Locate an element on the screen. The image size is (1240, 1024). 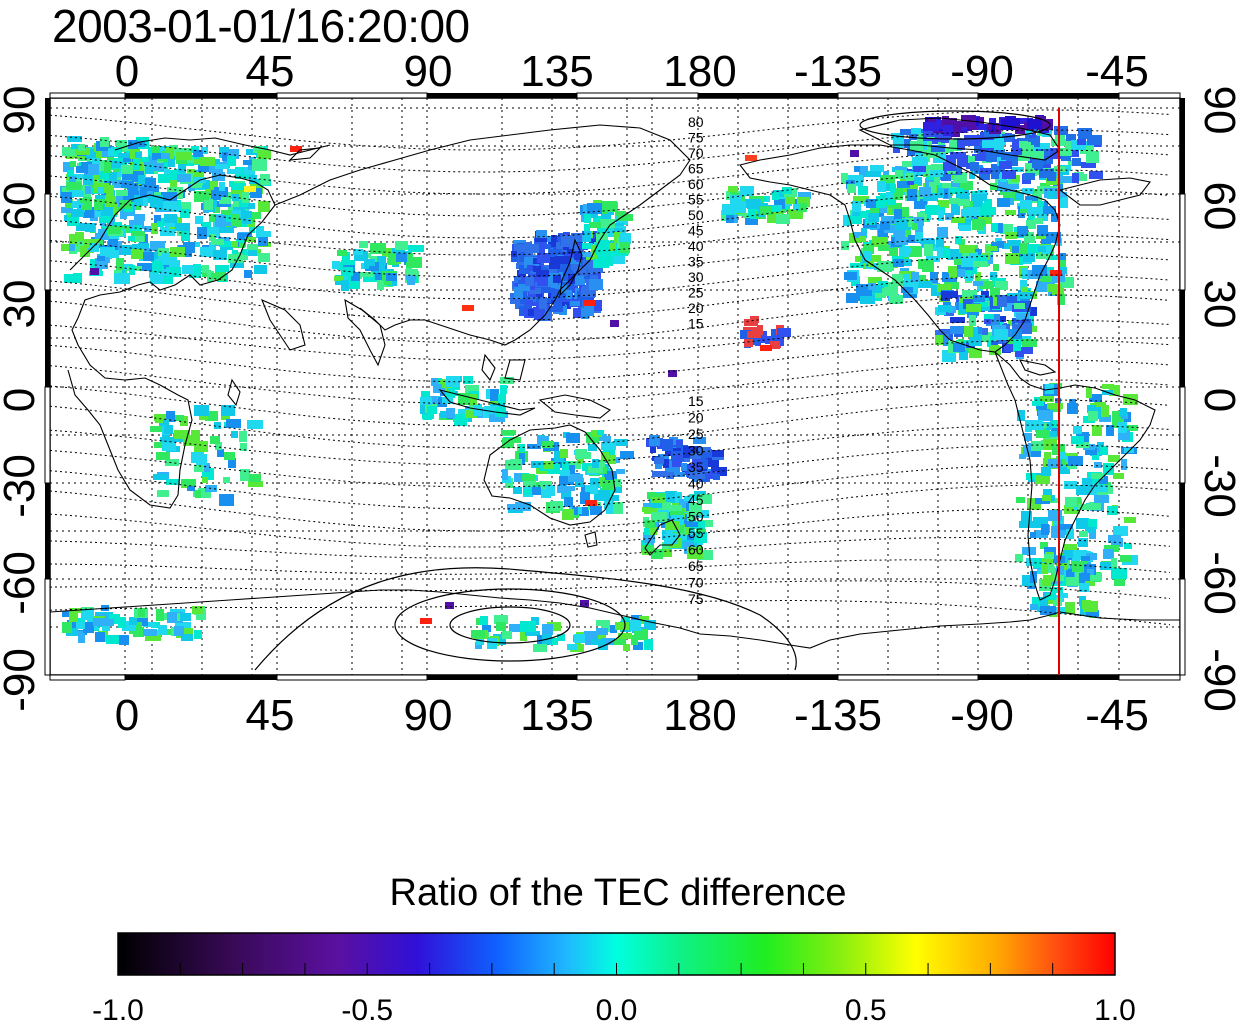
contour-label: 20 is located at coordinates (696, 418).